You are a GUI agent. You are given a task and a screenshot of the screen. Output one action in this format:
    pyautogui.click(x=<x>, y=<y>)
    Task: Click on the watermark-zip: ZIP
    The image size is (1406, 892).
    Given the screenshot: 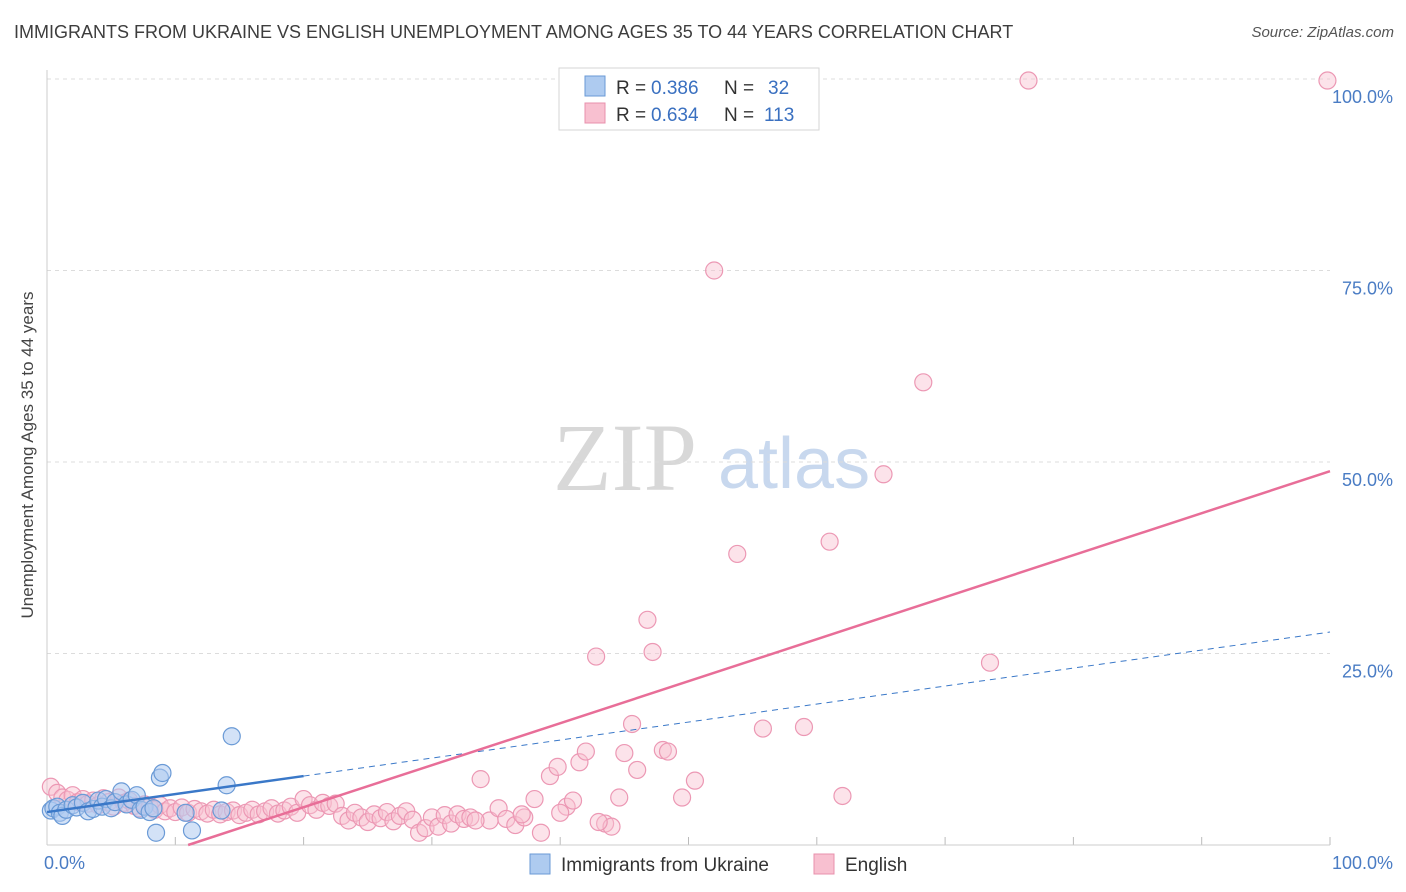 What is the action you would take?
    pyautogui.click(x=625, y=457)
    